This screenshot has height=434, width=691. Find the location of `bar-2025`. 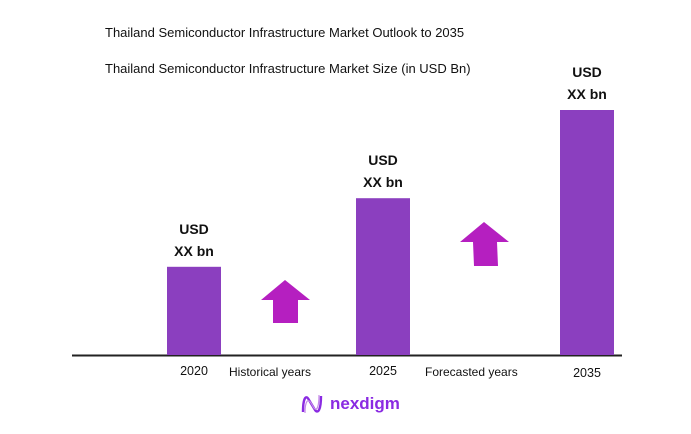

bar-2025 is located at coordinates (383, 276).